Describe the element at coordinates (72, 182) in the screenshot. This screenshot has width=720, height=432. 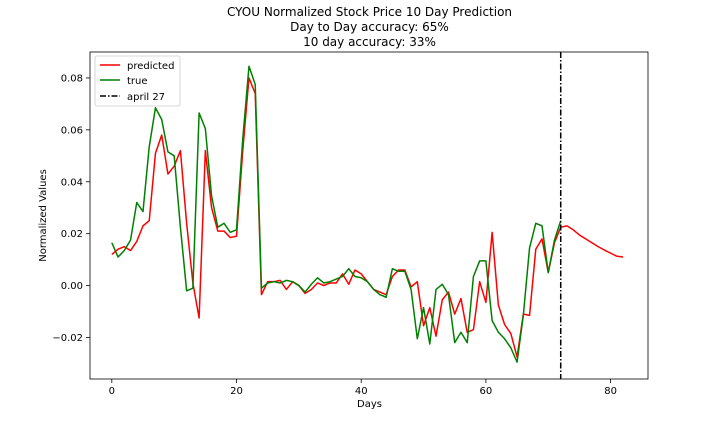
I see `y-tick-label: 0.04` at that location.